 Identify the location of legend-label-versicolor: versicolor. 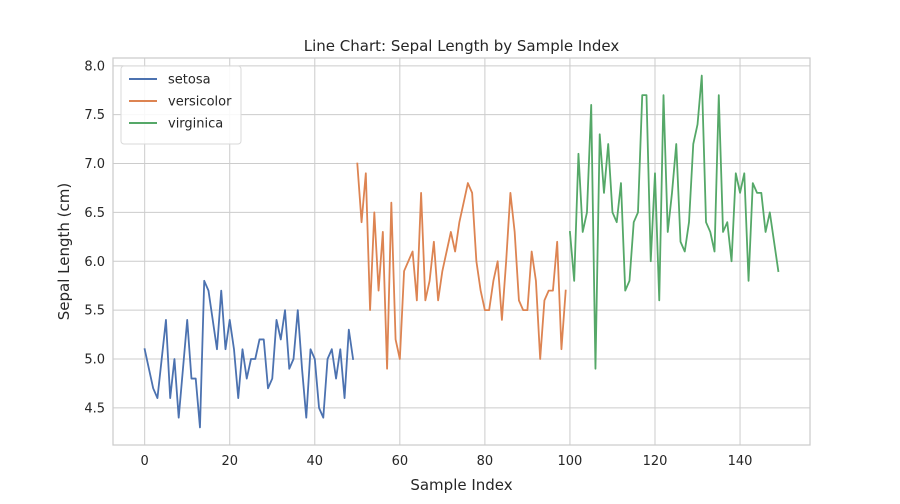
(200, 102).